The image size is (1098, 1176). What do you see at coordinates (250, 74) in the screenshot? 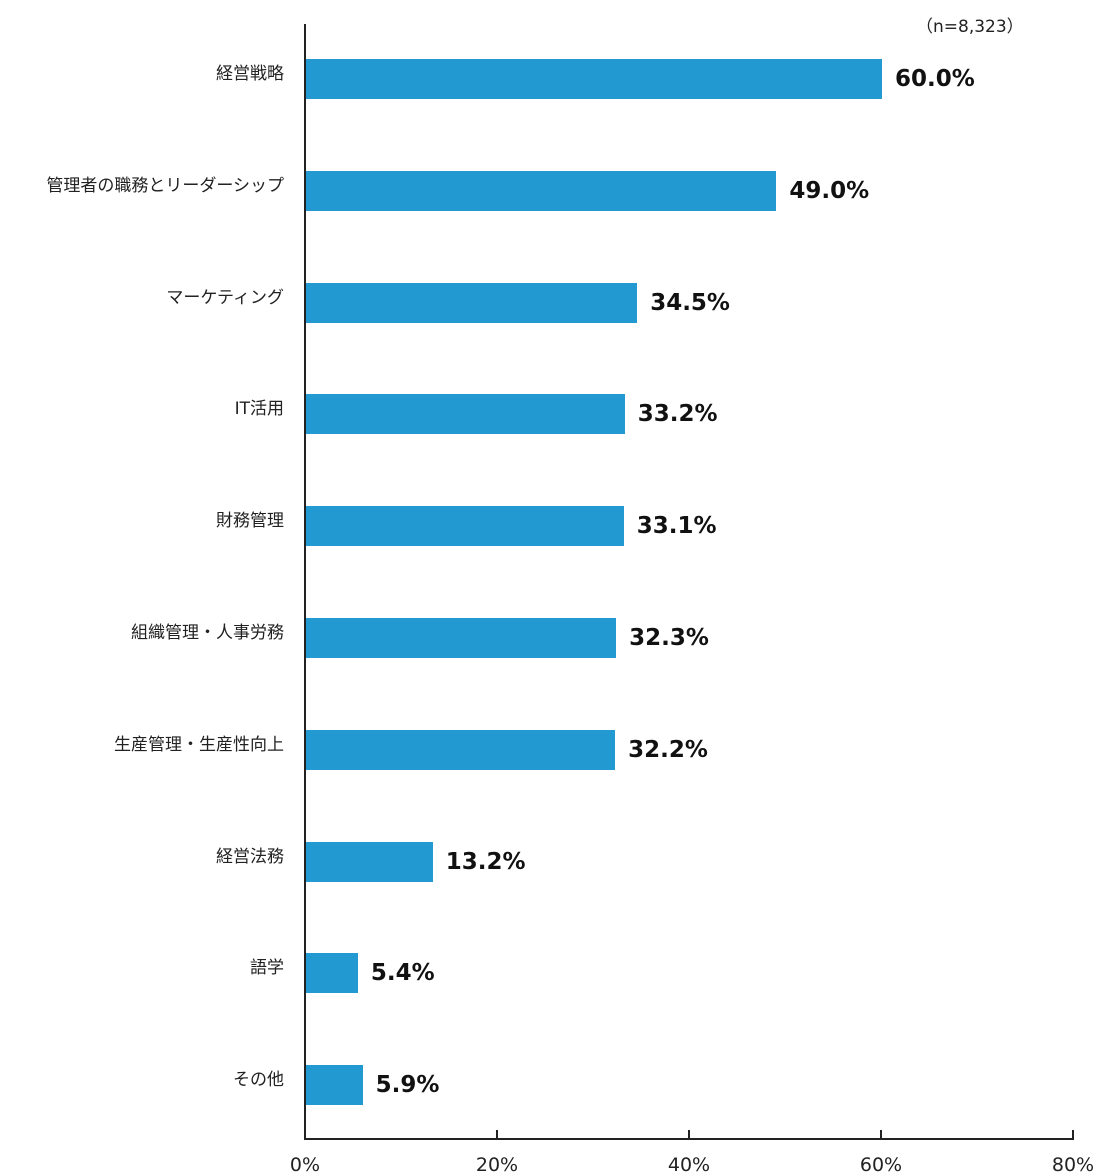
I see `category-label: 経営戦略` at bounding box center [250, 74].